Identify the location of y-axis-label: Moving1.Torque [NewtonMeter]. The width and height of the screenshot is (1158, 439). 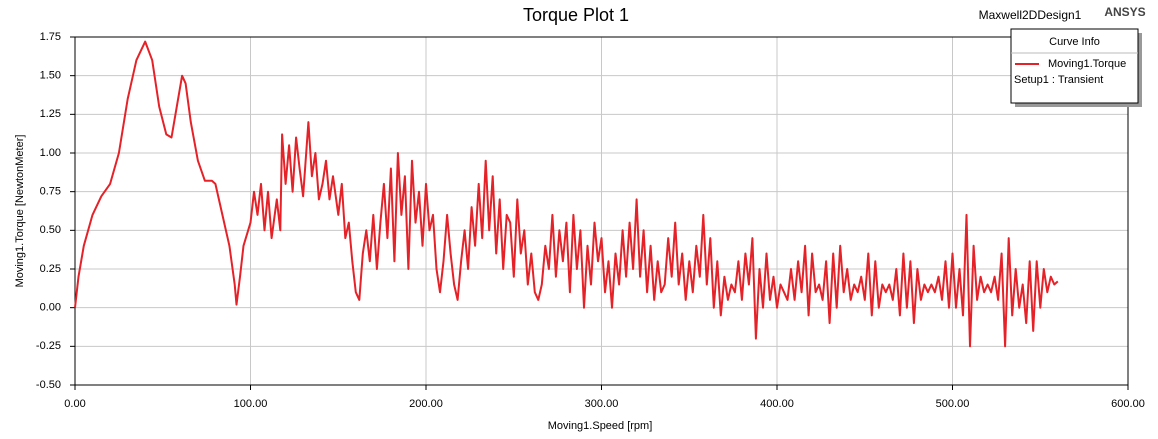
(20, 211).